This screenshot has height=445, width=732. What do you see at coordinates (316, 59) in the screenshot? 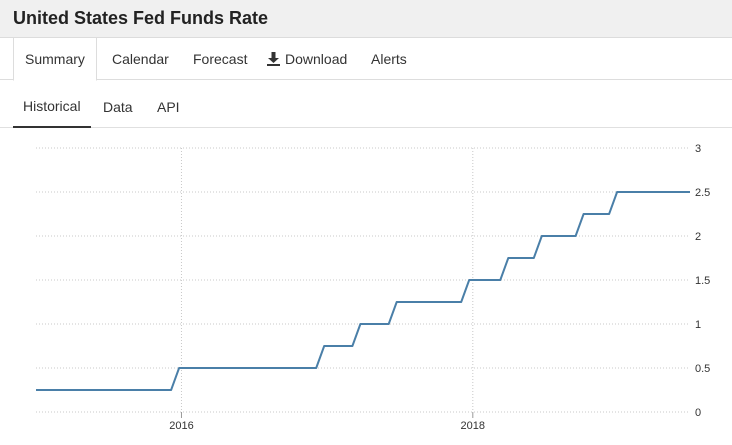
I see `tab-download-label: Download` at bounding box center [316, 59].